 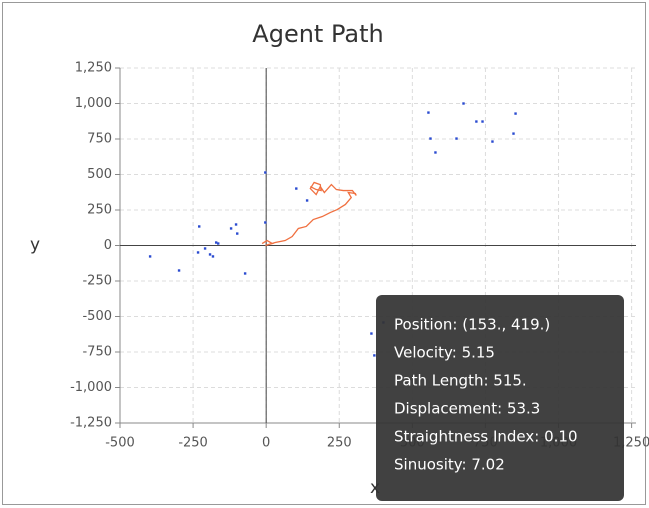 I want to click on chart-title: Agent Path, so click(x=317, y=34).